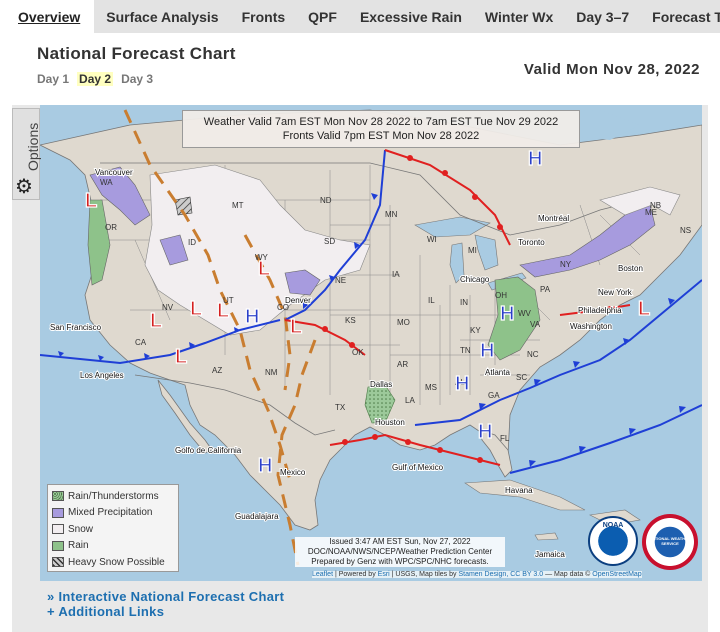 The height and width of the screenshot is (632, 720). What do you see at coordinates (113, 529) in the screenshot?
I see `legend-item: Snow` at bounding box center [113, 529].